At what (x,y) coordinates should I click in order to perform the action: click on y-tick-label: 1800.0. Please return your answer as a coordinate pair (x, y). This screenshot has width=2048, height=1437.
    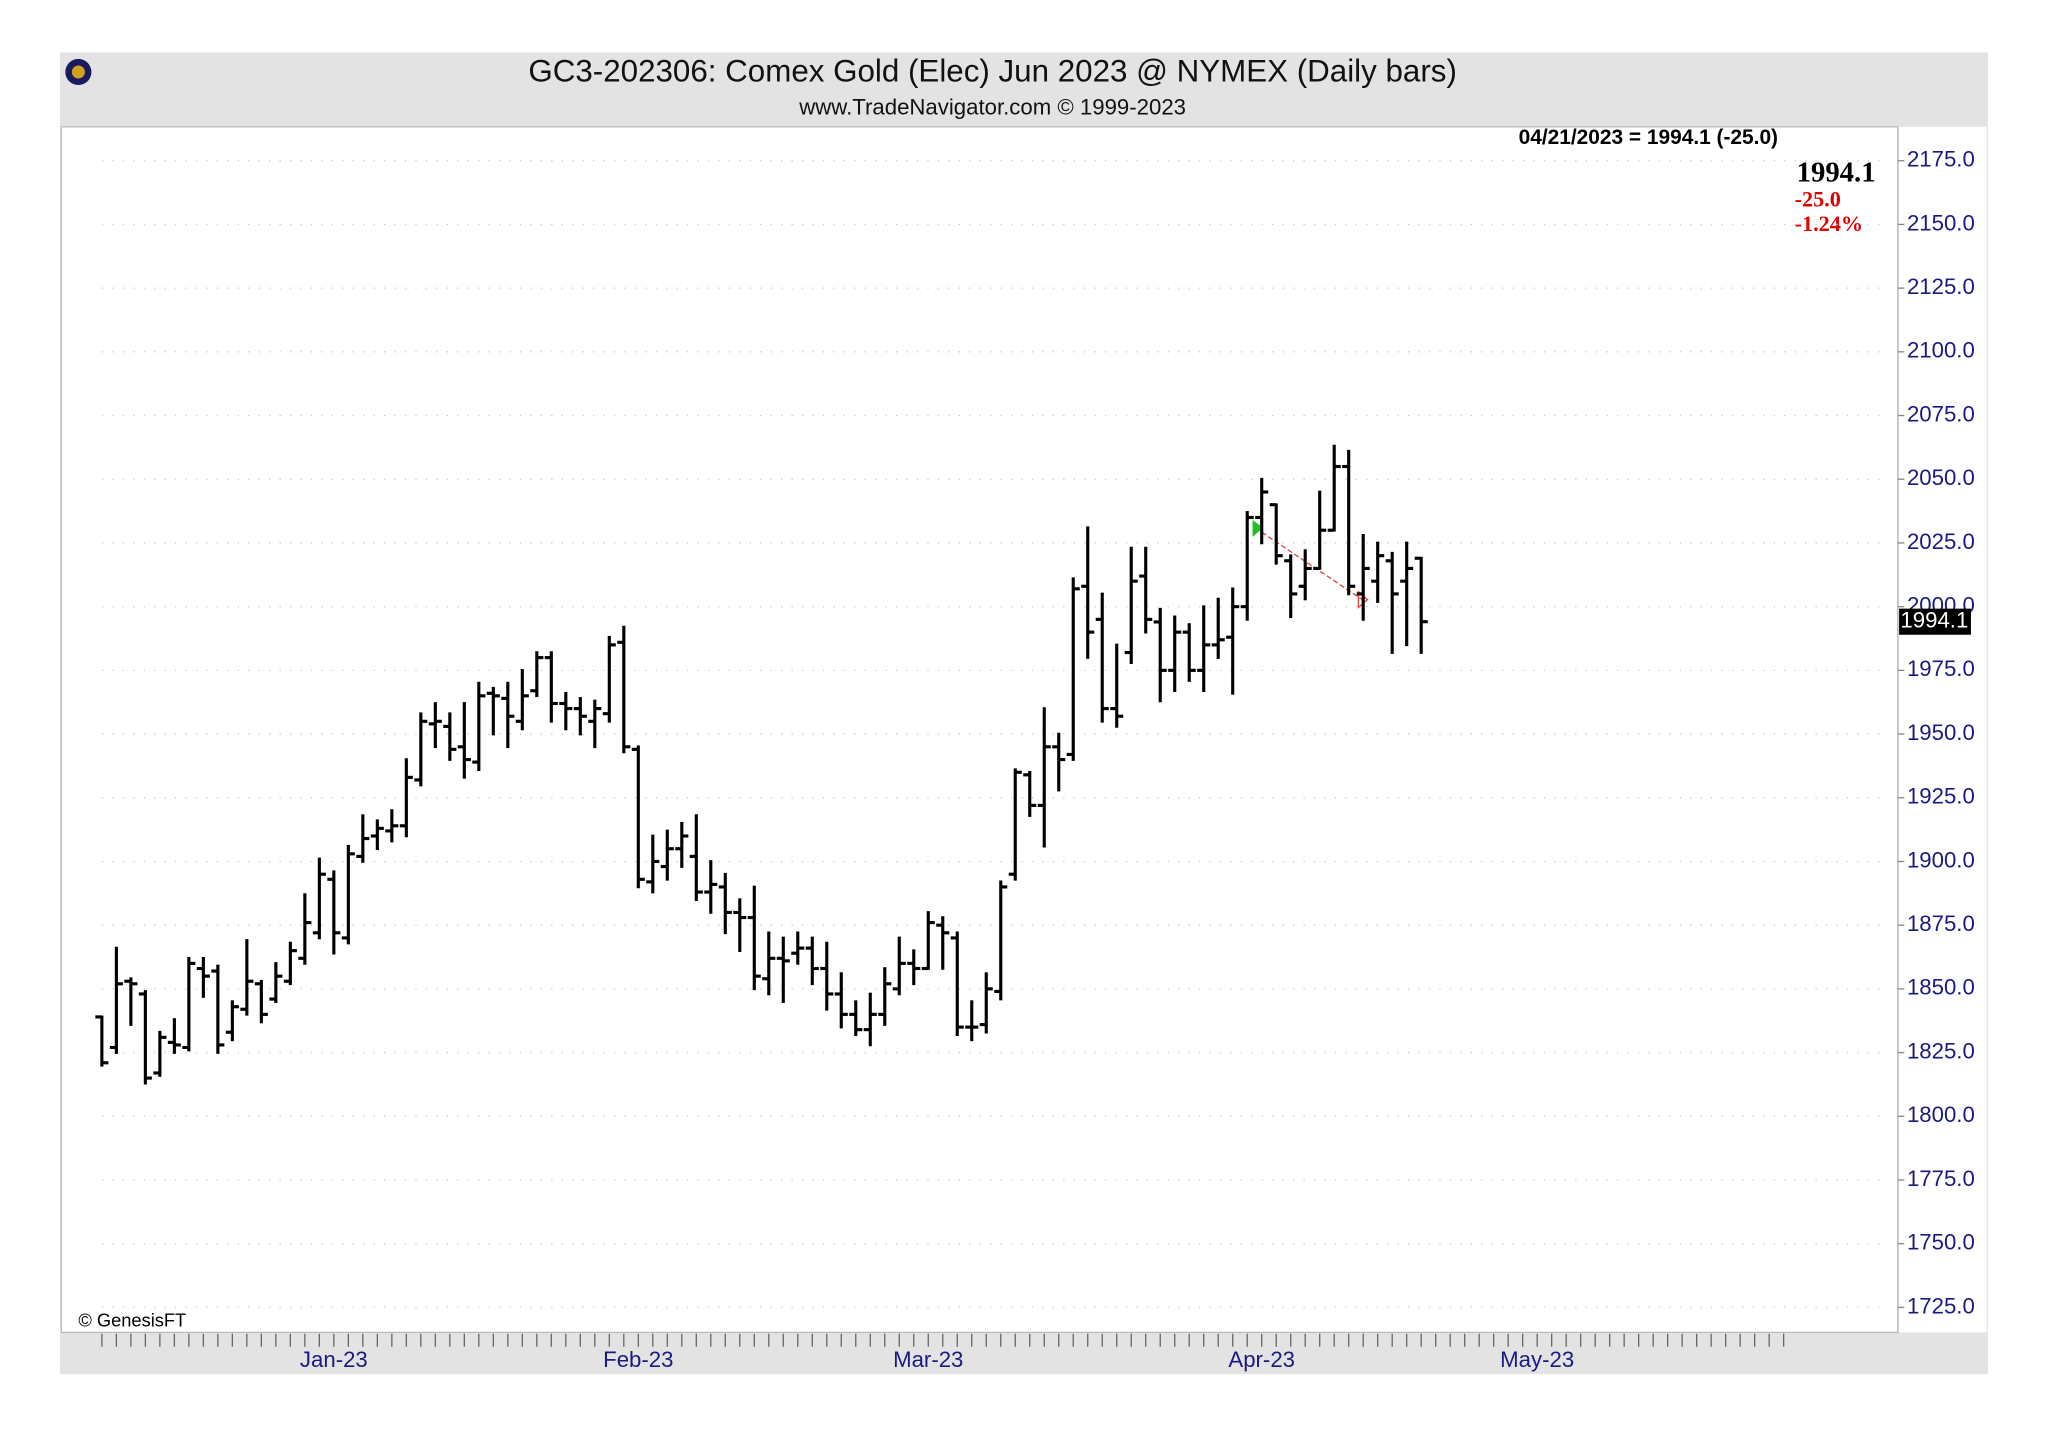
    Looking at the image, I should click on (1941, 1114).